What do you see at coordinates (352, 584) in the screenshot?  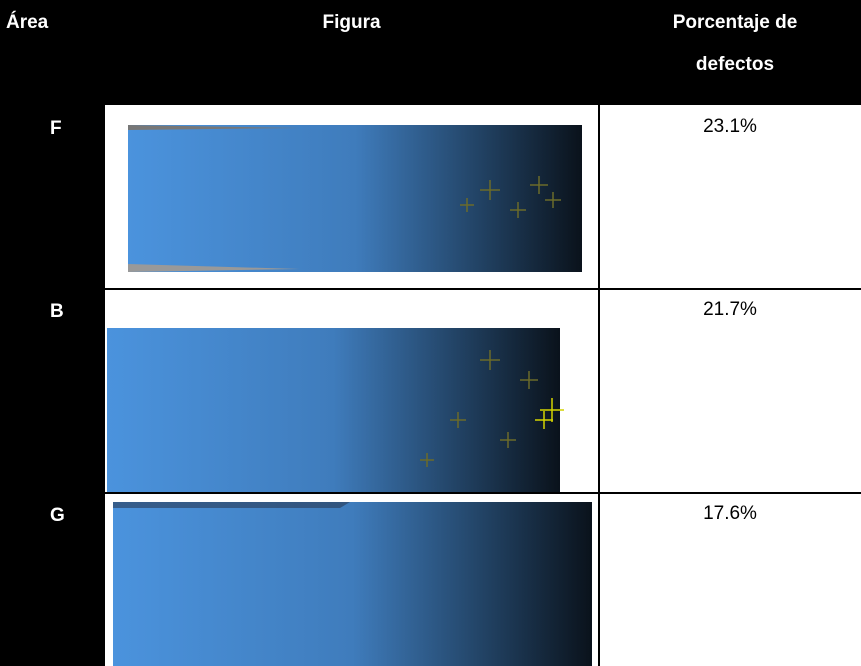 I see `figure-g` at bounding box center [352, 584].